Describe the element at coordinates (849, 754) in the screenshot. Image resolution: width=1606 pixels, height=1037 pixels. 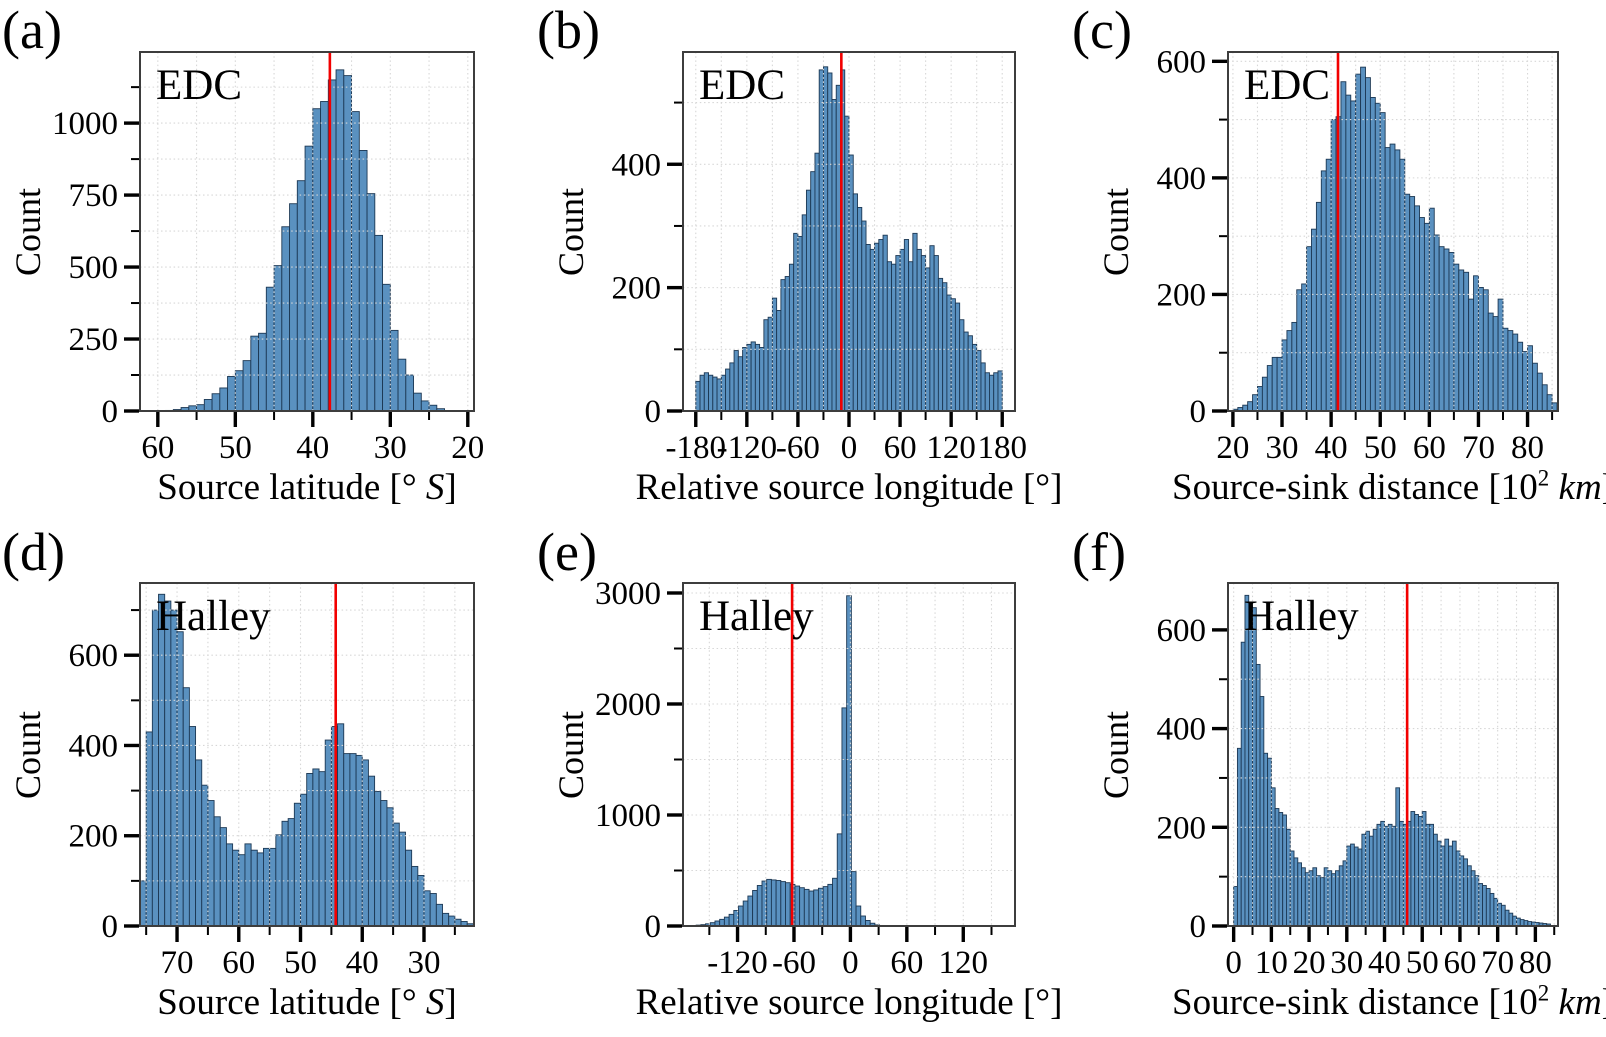
I see `gridlines` at that location.